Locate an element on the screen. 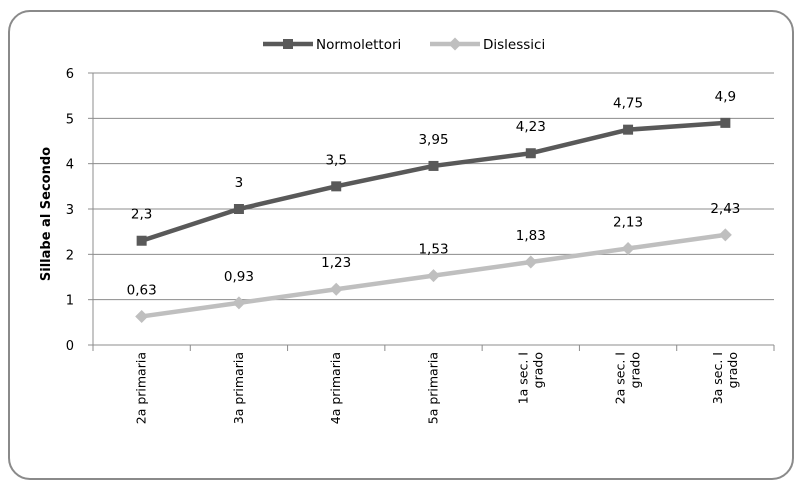 This screenshot has height=480, width=802. x-category-label: 2a sec. I is located at coordinates (620, 378).